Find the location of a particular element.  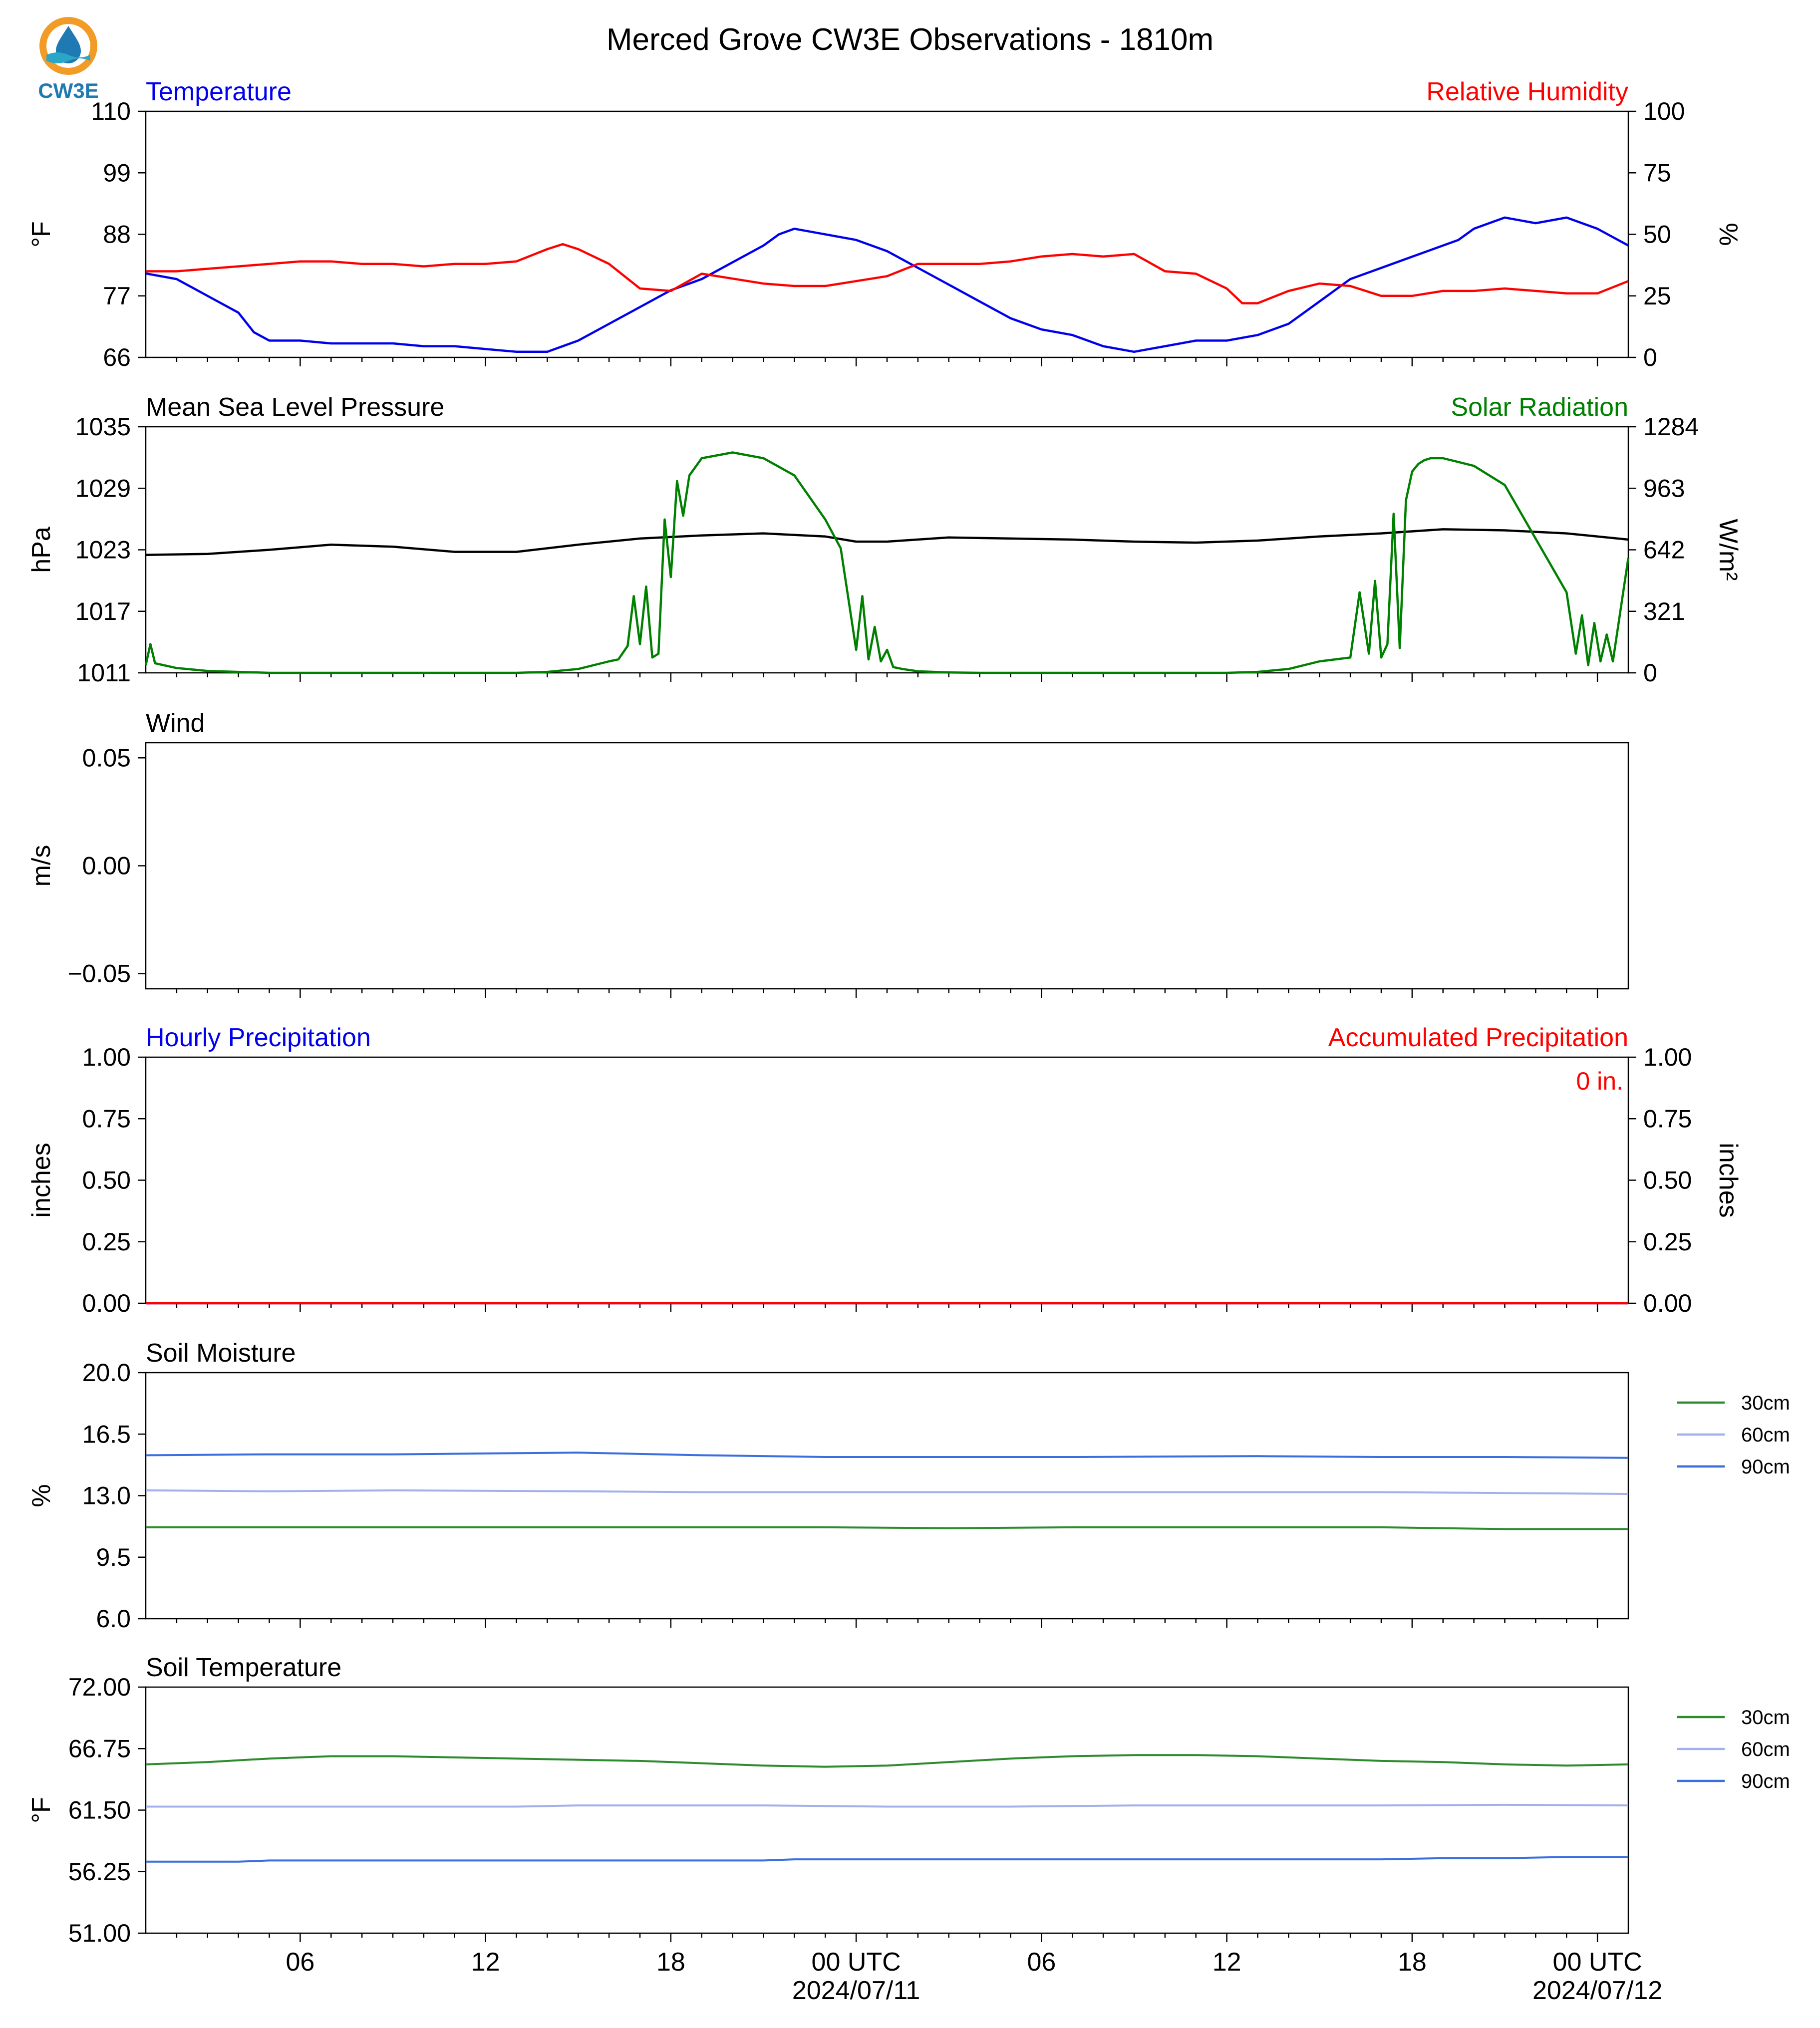

y-right-tick-label: 0.00 is located at coordinates (1667, 1303).